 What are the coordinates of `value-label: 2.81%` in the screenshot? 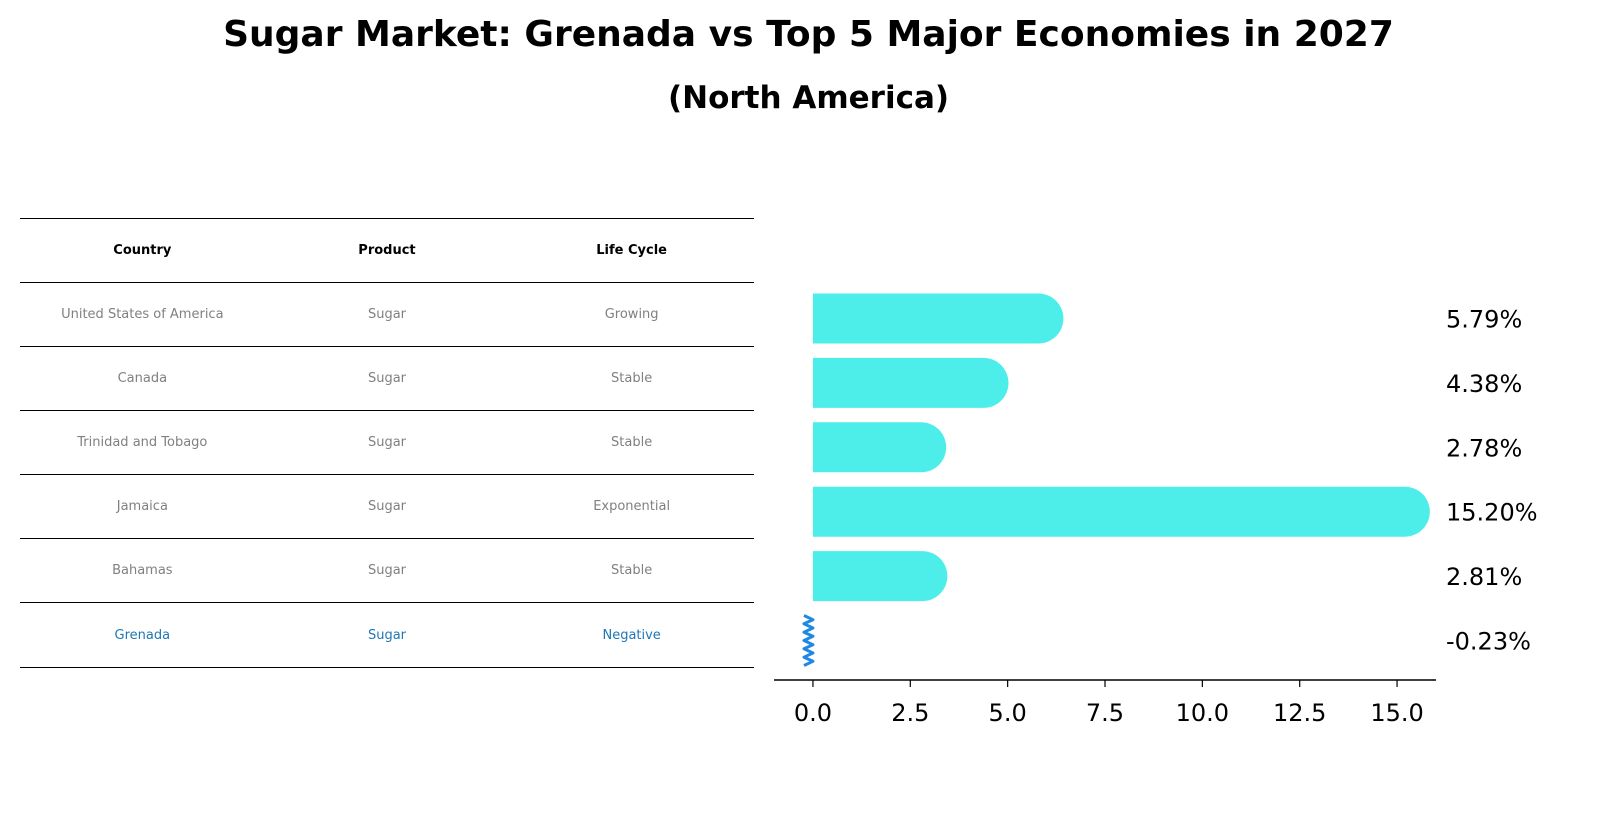 It's located at (1484, 577).